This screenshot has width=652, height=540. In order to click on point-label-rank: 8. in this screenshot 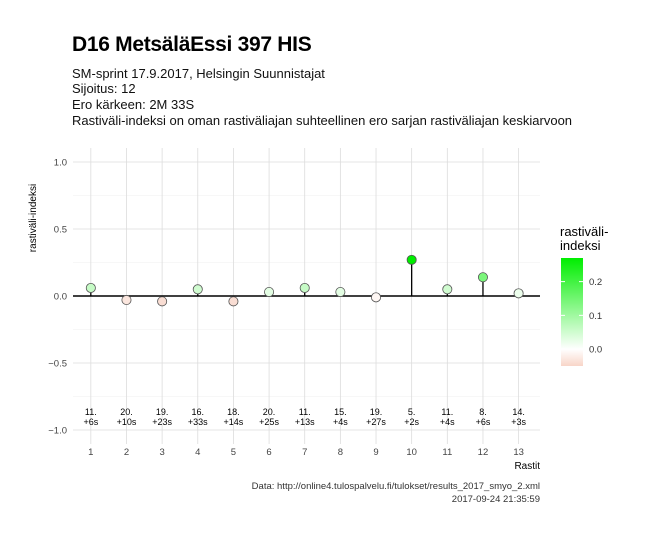, I will do `click(483, 412)`.